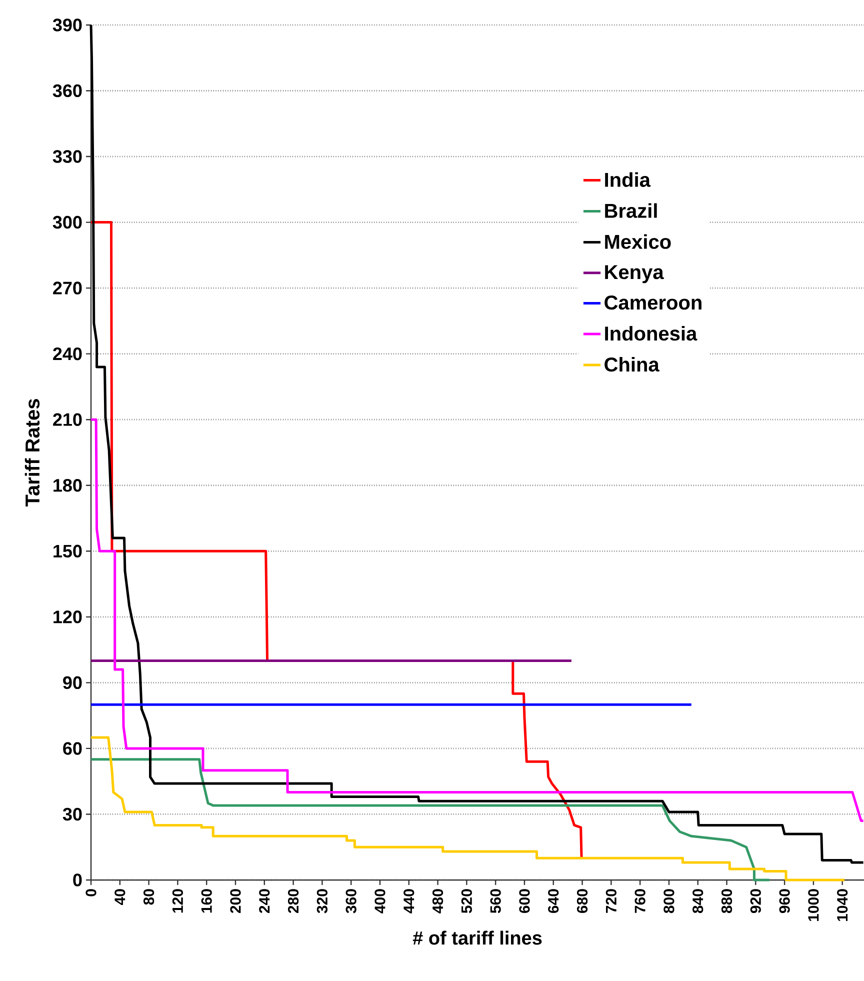  I want to click on x-tick-label: 40, so click(120, 897).